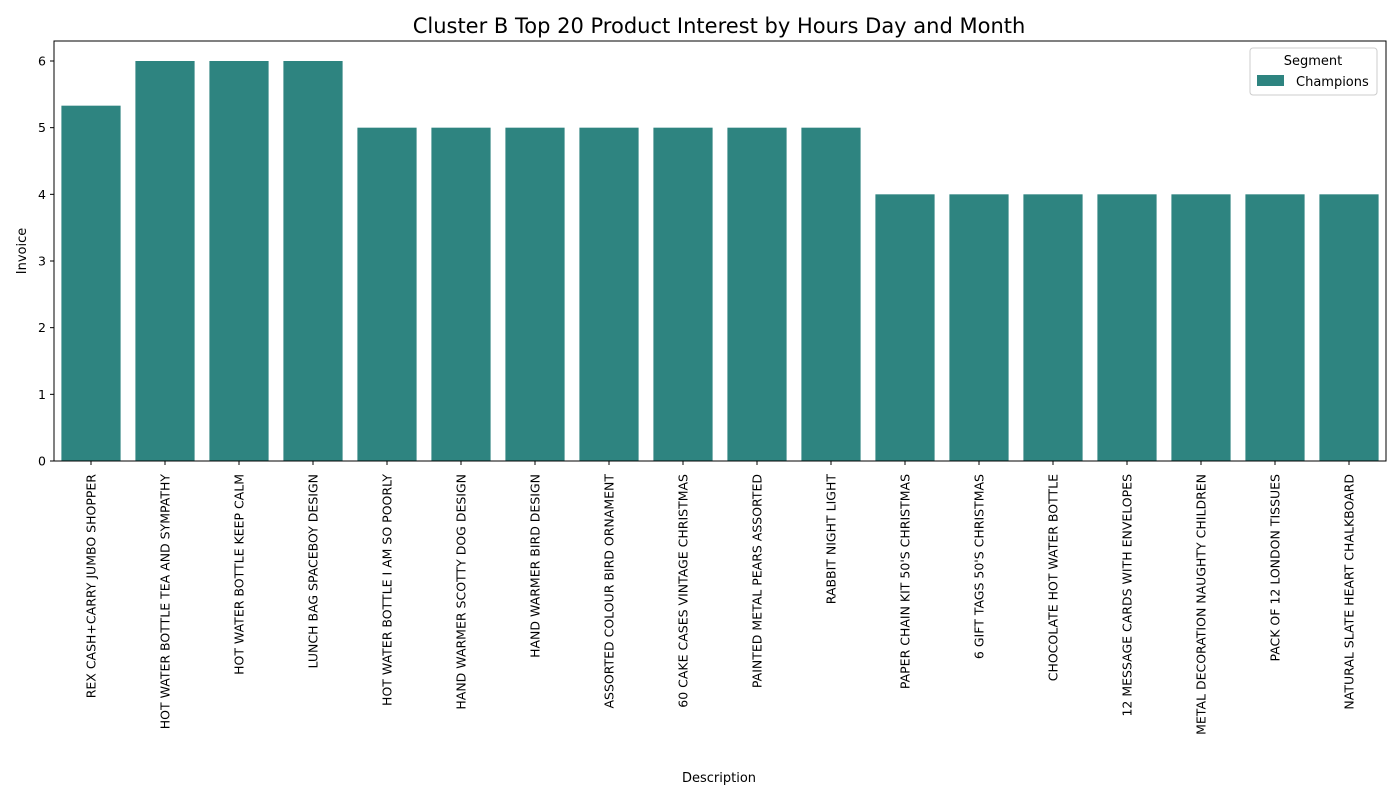 The width and height of the screenshot is (1400, 800). I want to click on y-tick-label: 5, so click(42, 127).